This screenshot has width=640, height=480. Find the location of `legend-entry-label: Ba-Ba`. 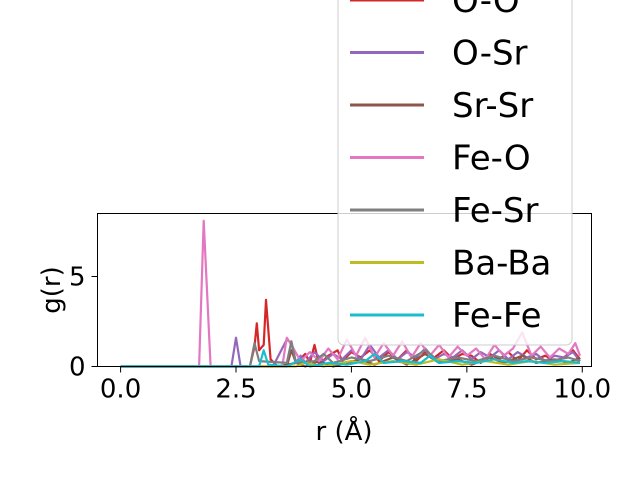

legend-entry-label: Ba-Ba is located at coordinates (501, 264).